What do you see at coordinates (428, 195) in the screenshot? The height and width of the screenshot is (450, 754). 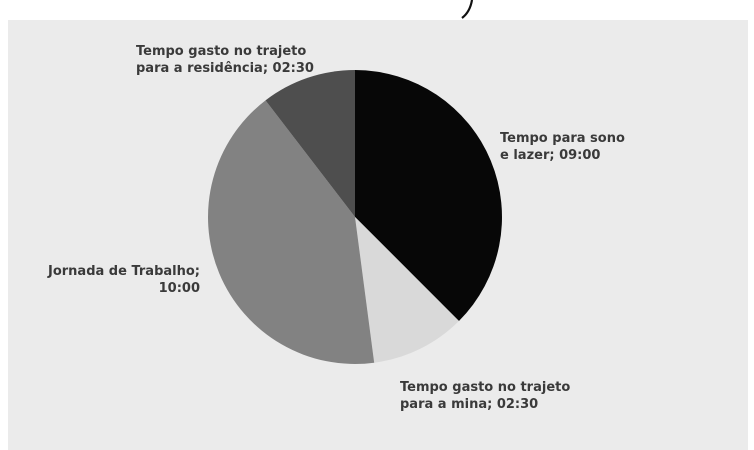 I see `pie-slice-sleep-leisure` at bounding box center [428, 195].